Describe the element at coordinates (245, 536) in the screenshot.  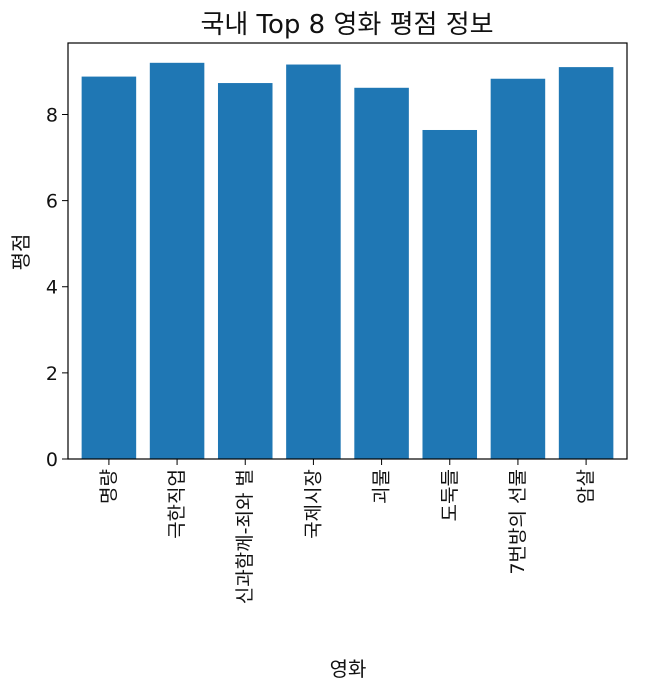
I see `x-tick-label-2: 신과함께-죄와 벌` at that location.